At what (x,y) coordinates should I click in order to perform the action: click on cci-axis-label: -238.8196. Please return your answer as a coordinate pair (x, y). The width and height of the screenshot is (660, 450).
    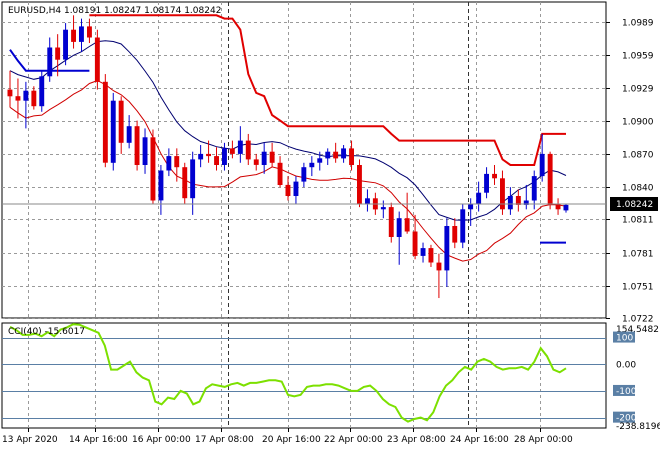
    Looking at the image, I should click on (638, 427).